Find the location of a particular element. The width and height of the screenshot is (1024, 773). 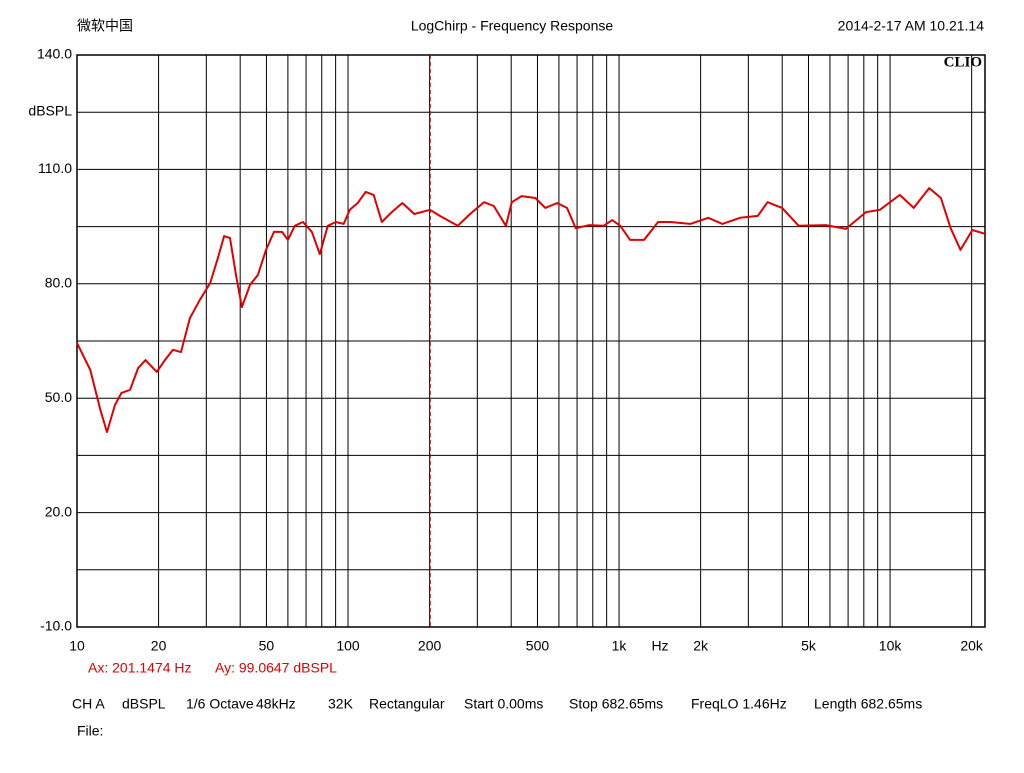

x-tick-label: 5k is located at coordinates (809, 646).